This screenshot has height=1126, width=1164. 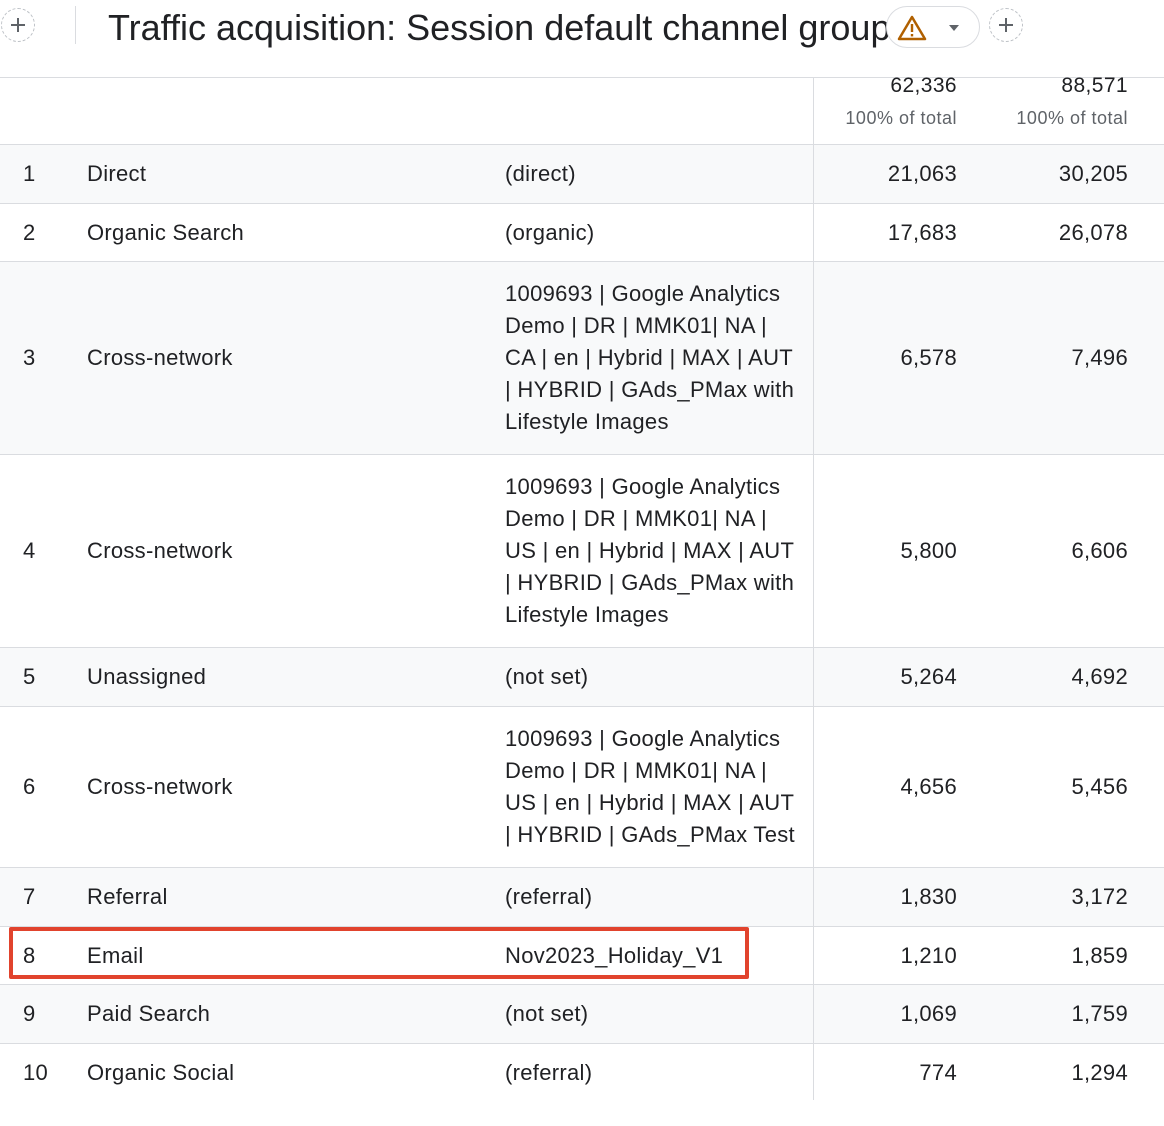 What do you see at coordinates (147, 676) in the screenshot?
I see `channel-group-cell: Unassigned` at bounding box center [147, 676].